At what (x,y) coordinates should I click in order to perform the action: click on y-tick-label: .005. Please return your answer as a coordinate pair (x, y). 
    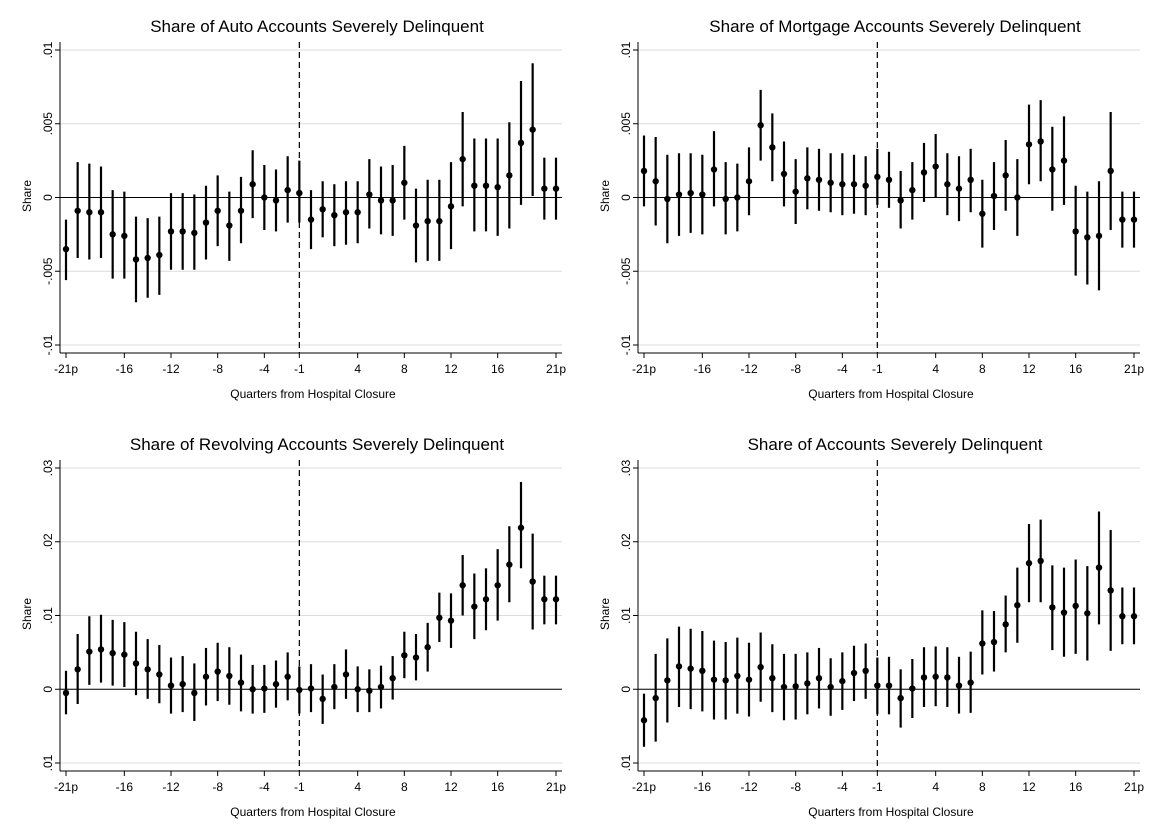
    Looking at the image, I should click on (626, 124).